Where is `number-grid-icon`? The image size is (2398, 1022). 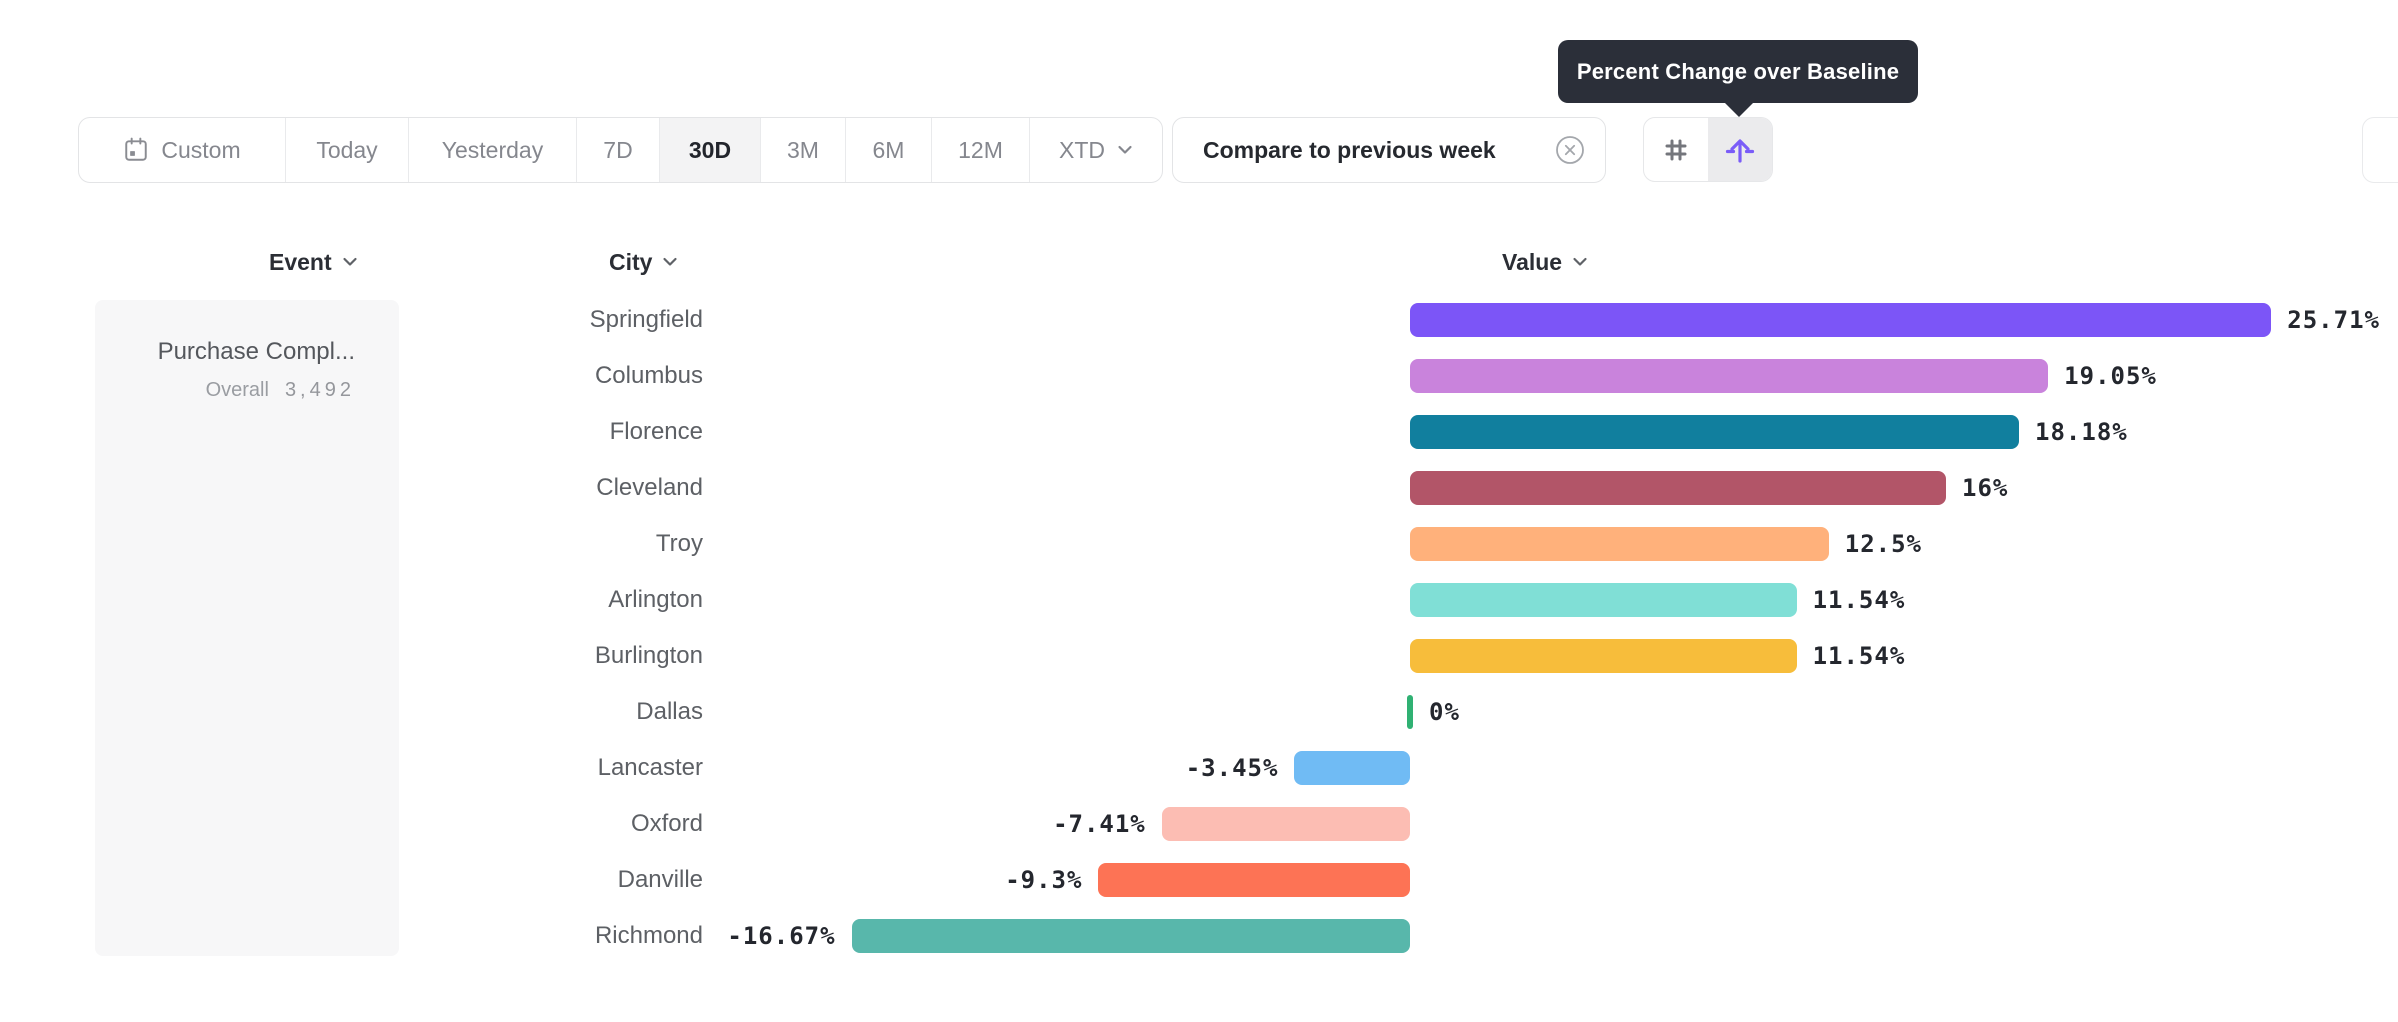 number-grid-icon is located at coordinates (1676, 149).